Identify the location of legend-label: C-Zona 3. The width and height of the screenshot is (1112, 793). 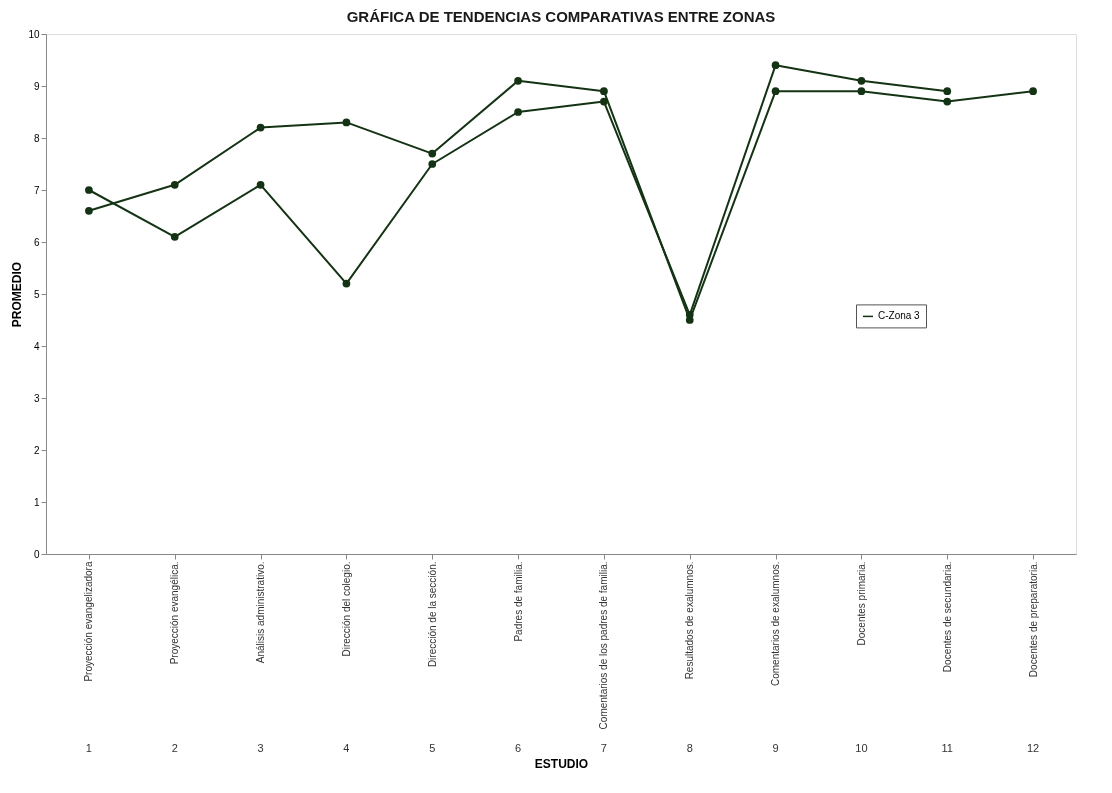
(899, 316).